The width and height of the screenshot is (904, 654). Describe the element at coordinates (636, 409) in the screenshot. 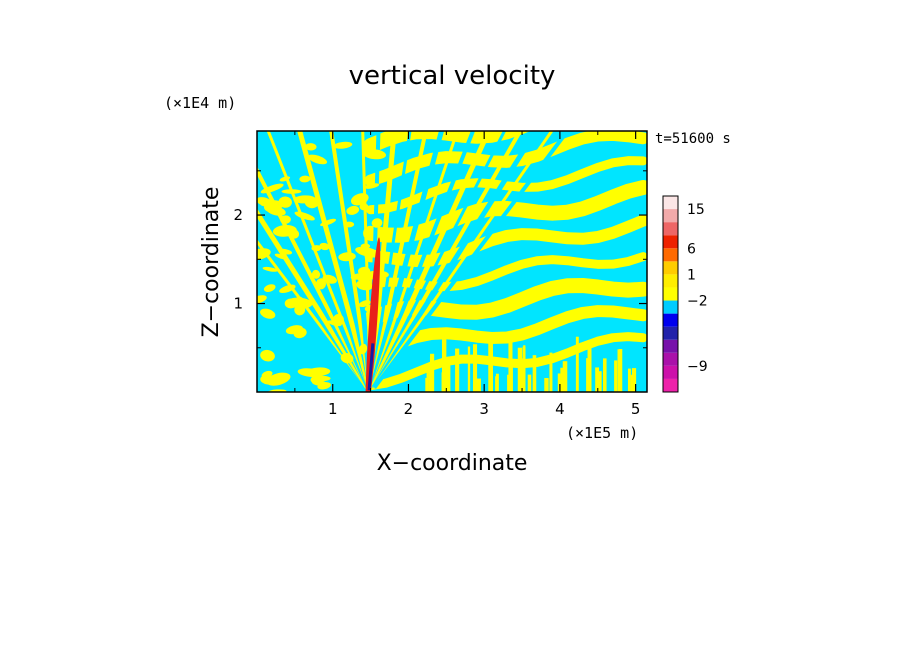

I see `x-tick-label: 5` at that location.